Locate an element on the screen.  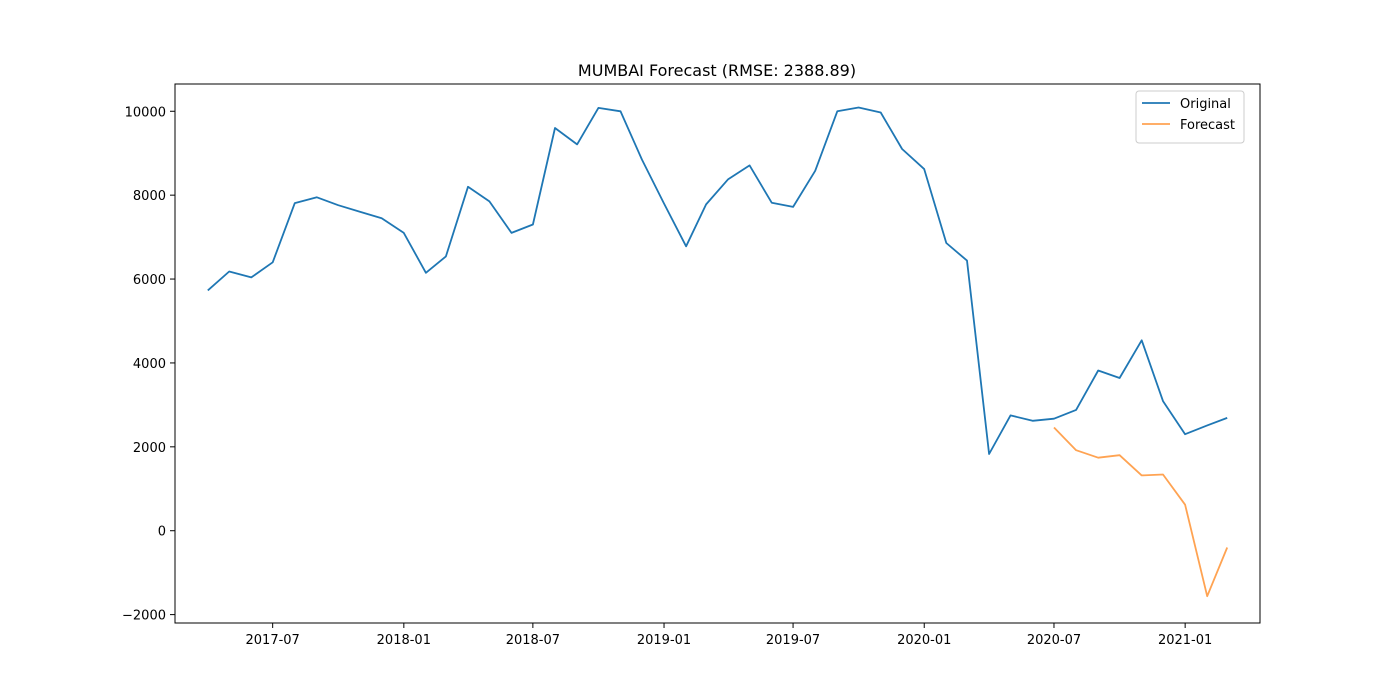
x-tick-label: 2021-01 is located at coordinates (1185, 640).